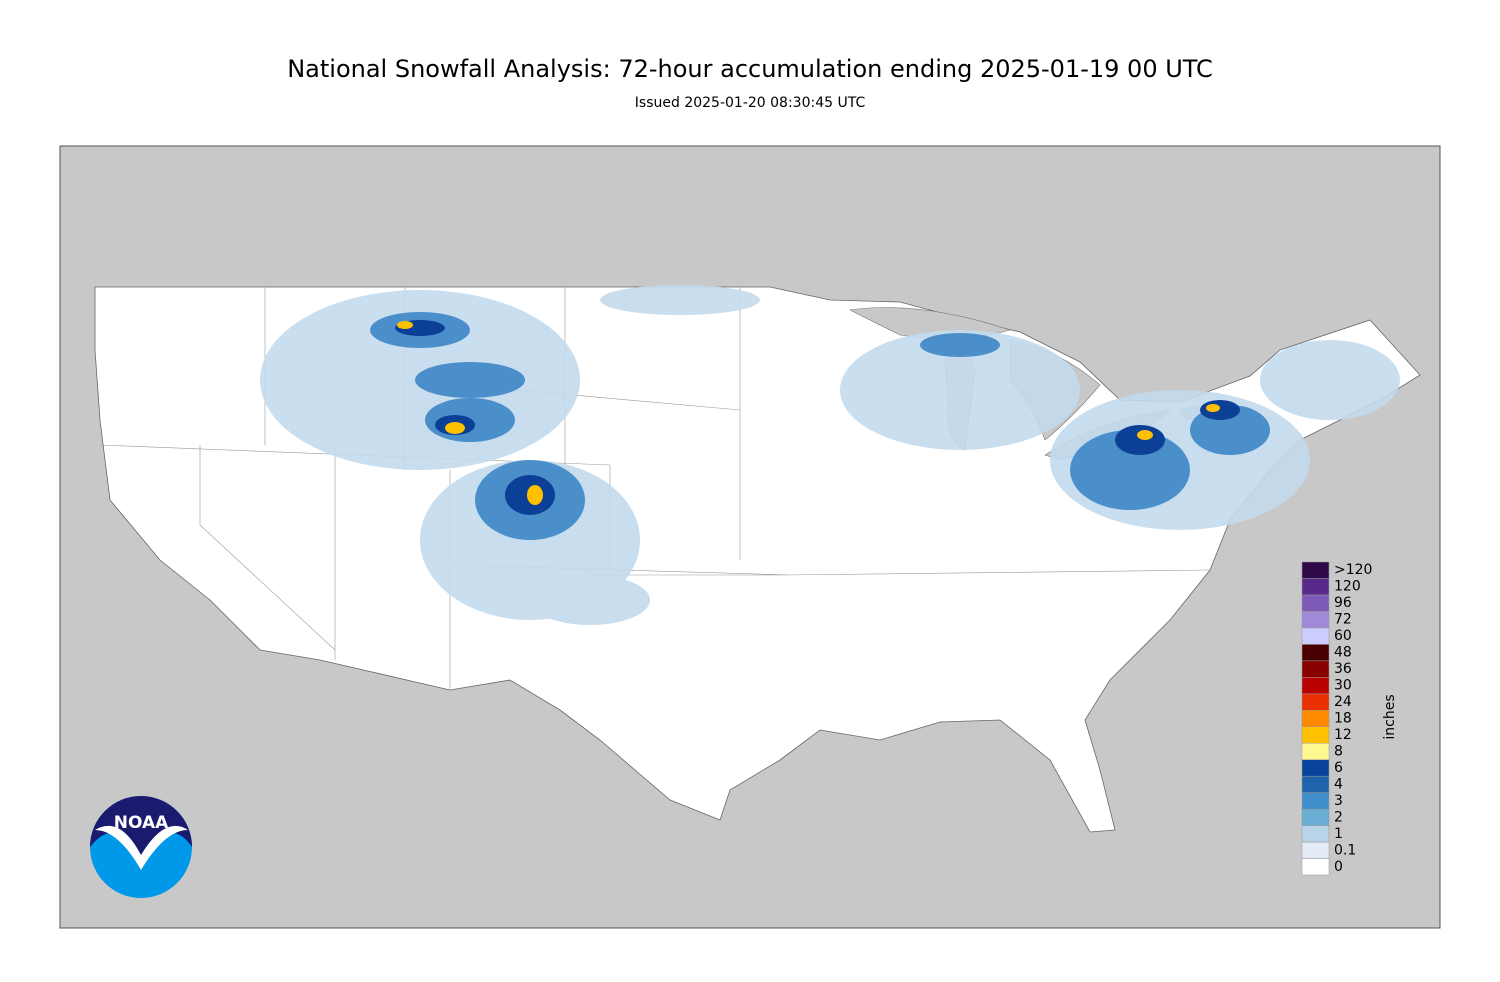 The image size is (1500, 982). Describe the element at coordinates (1338, 801) in the screenshot. I see `legend-label: 3` at that location.